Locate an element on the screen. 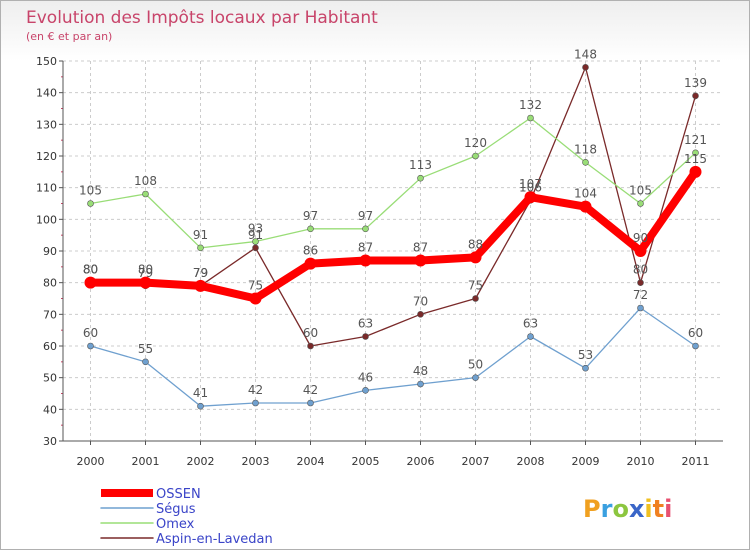  data-label: 70 is located at coordinates (420, 301).